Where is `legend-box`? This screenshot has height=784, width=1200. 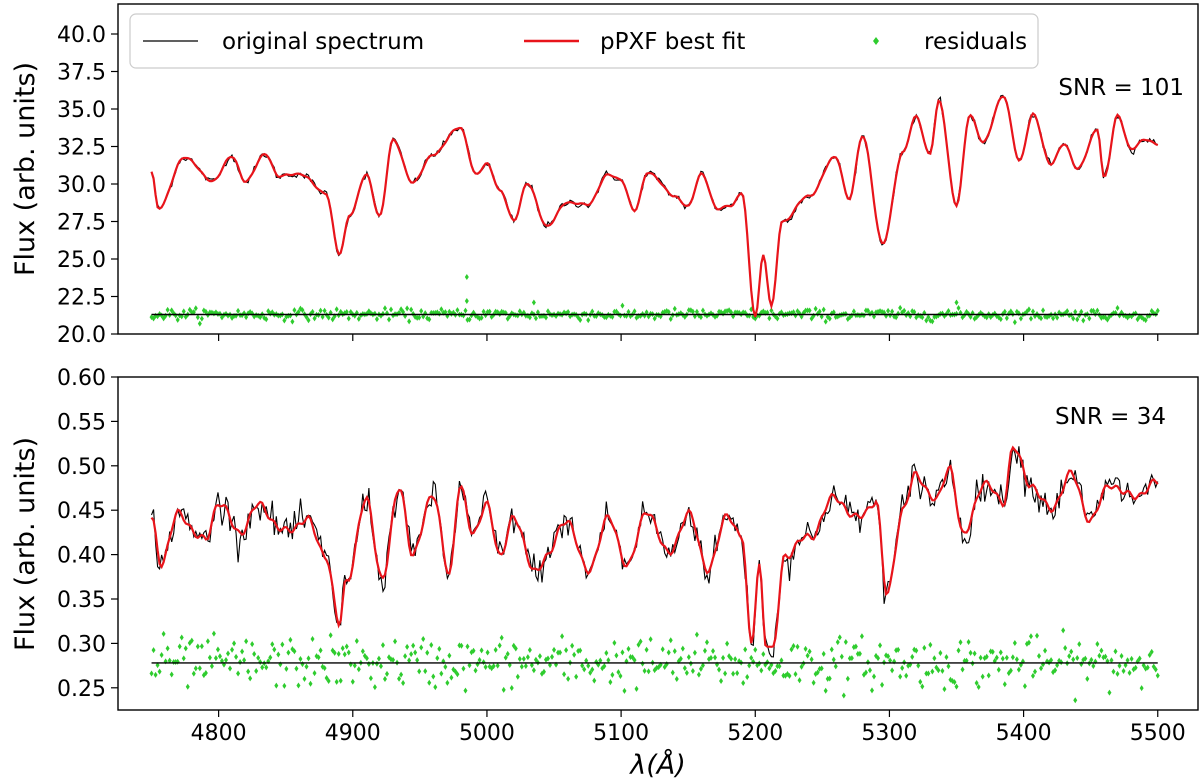 legend-box is located at coordinates (584, 41).